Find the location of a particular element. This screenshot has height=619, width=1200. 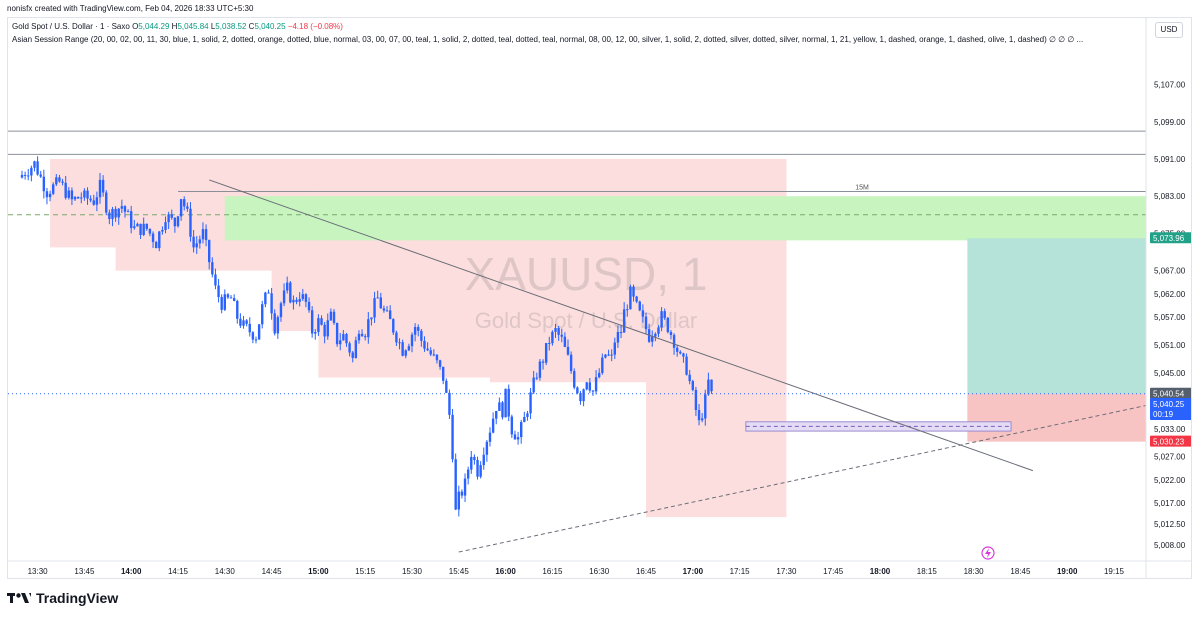

brand-name: TradingView is located at coordinates (77, 598).